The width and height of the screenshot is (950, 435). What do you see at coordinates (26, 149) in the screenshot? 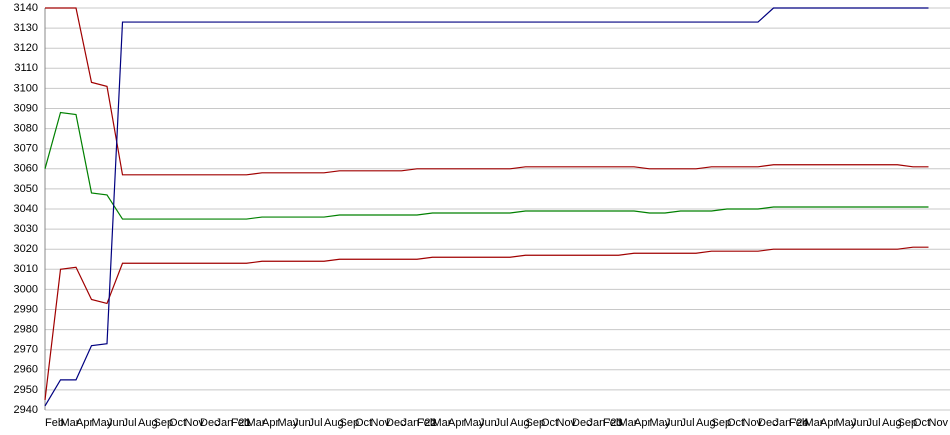
I see `y-tick-label: 3070` at bounding box center [26, 149].